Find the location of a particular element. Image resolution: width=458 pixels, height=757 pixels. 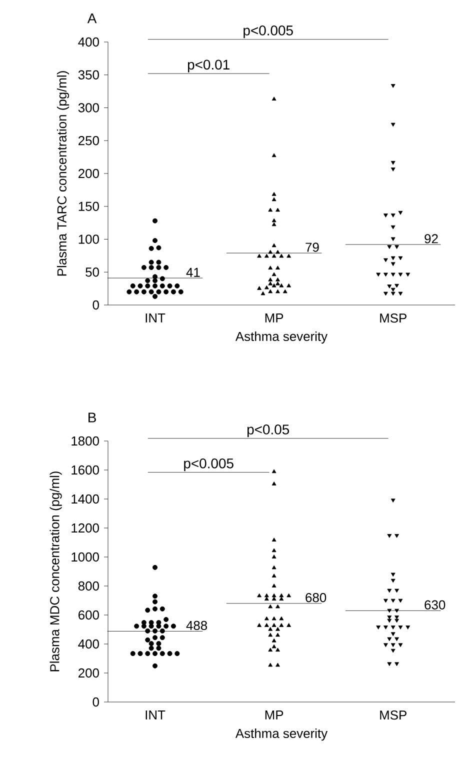

y-tick-label: 350 is located at coordinates (88, 75).